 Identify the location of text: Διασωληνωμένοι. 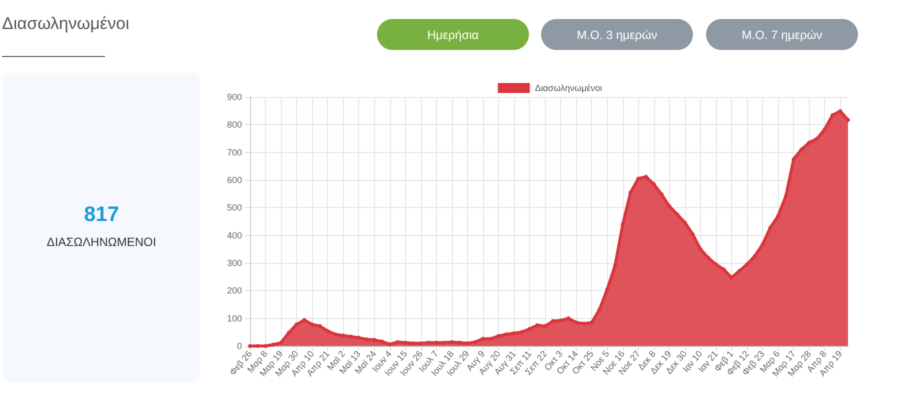
(66, 24).